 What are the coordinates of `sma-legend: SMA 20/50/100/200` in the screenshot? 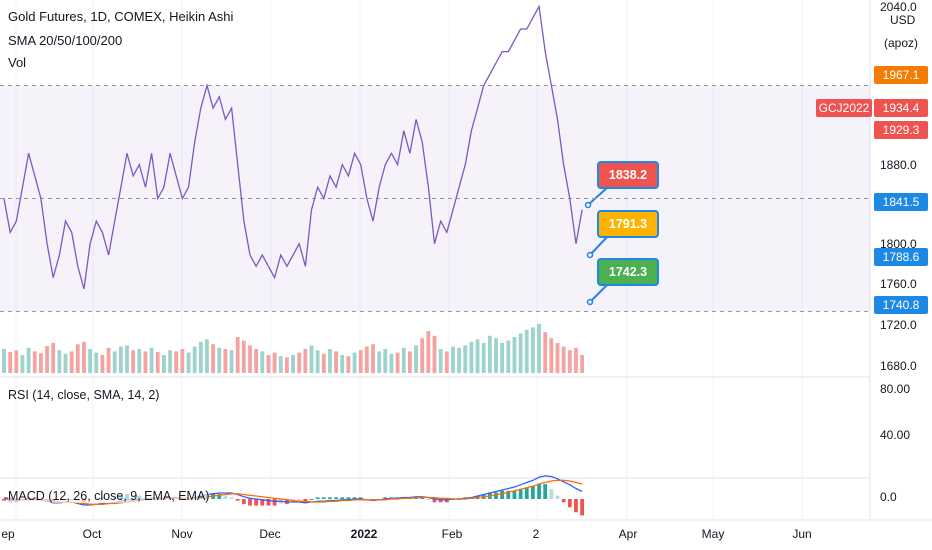 It's located at (65, 40).